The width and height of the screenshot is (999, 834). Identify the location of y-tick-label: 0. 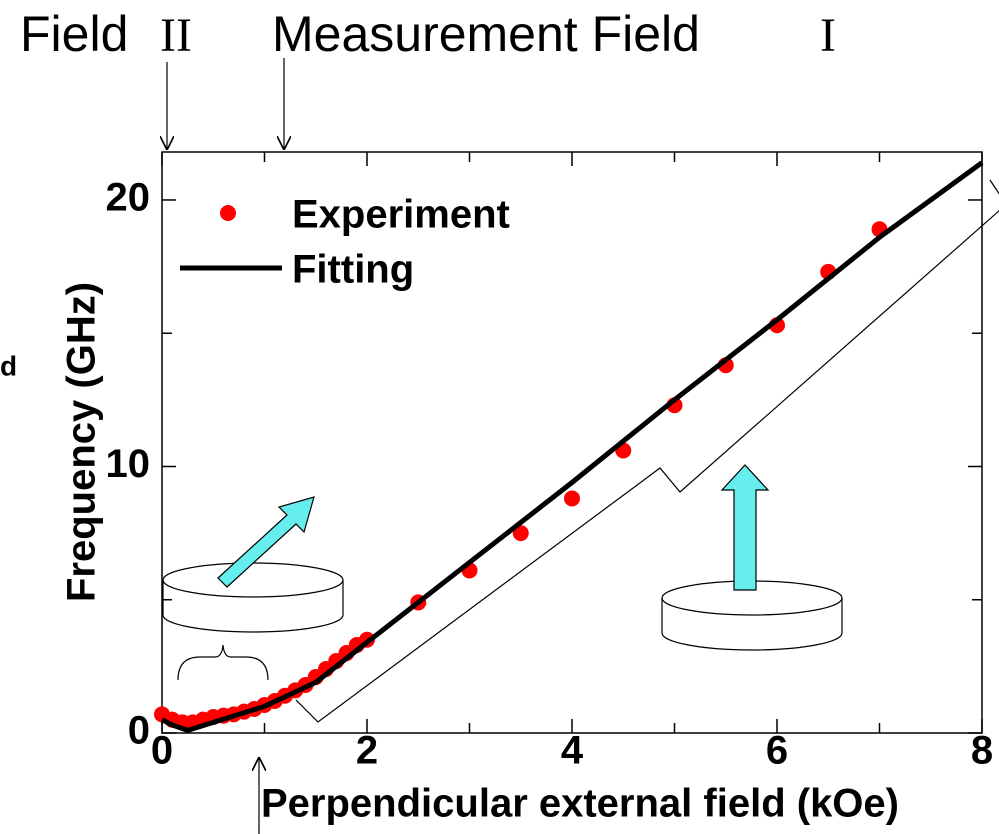
(139, 731).